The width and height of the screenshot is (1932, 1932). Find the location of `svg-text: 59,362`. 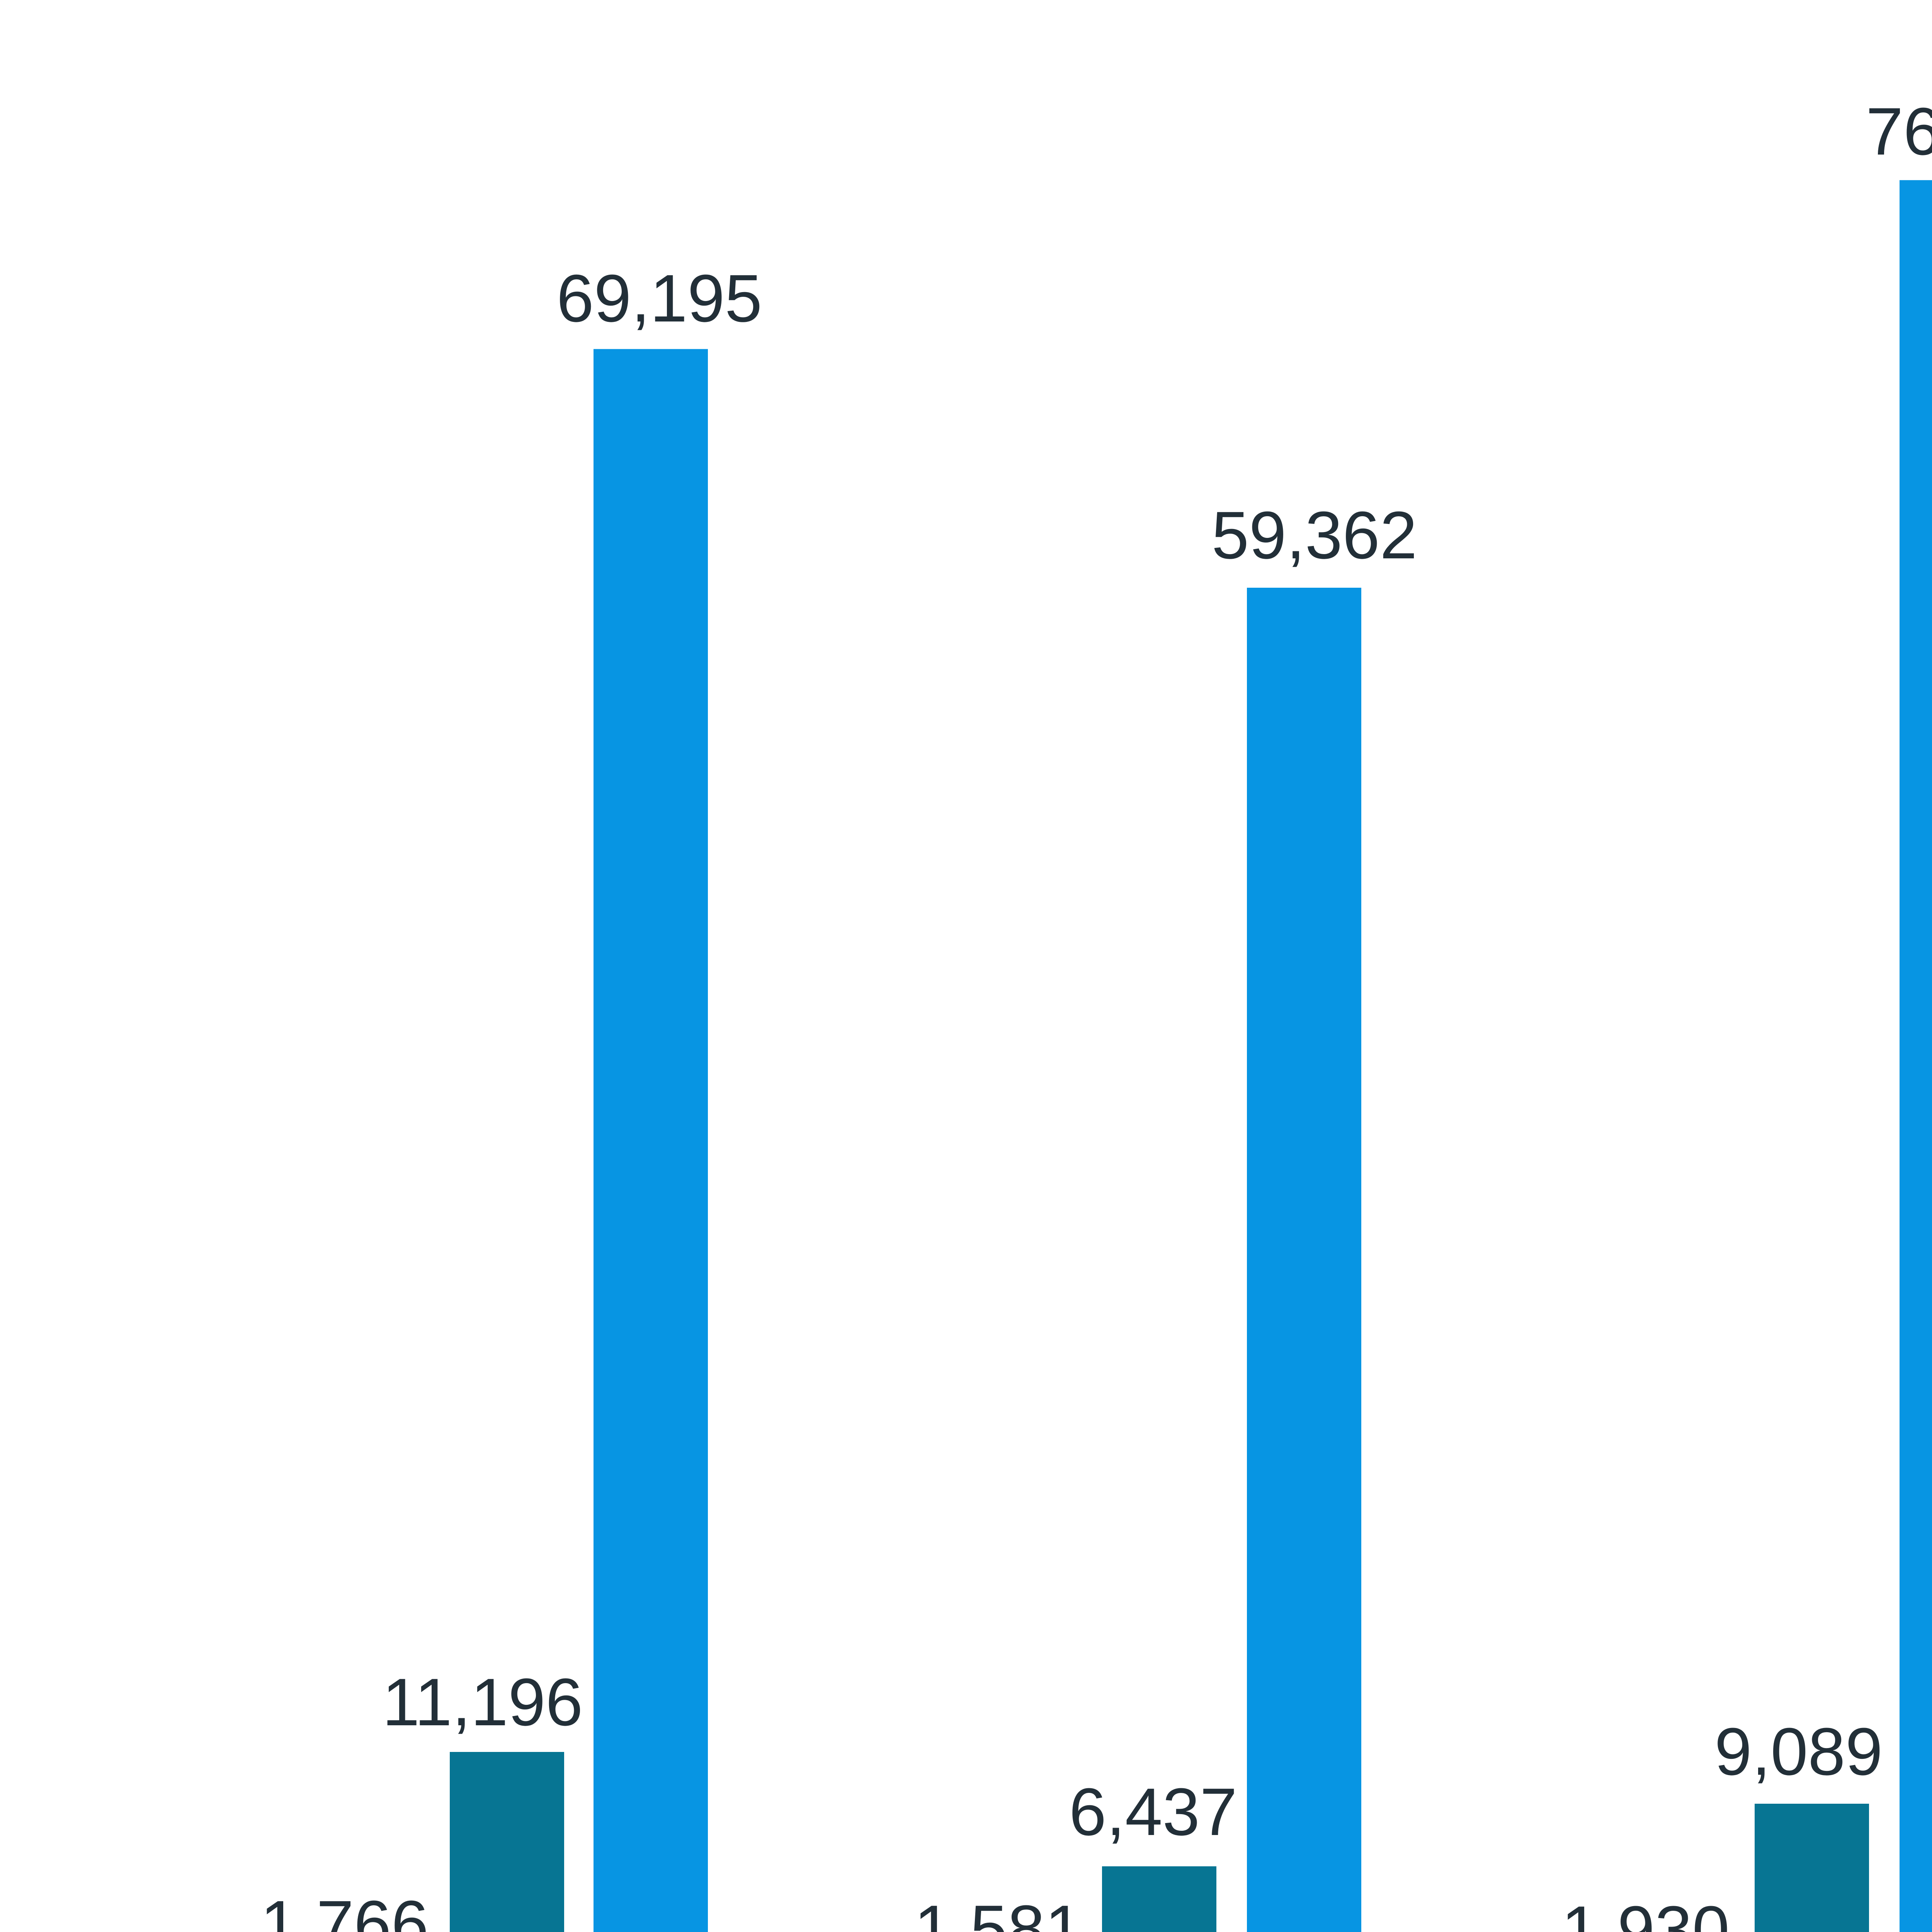

svg-text: 59,362 is located at coordinates (1314, 535).